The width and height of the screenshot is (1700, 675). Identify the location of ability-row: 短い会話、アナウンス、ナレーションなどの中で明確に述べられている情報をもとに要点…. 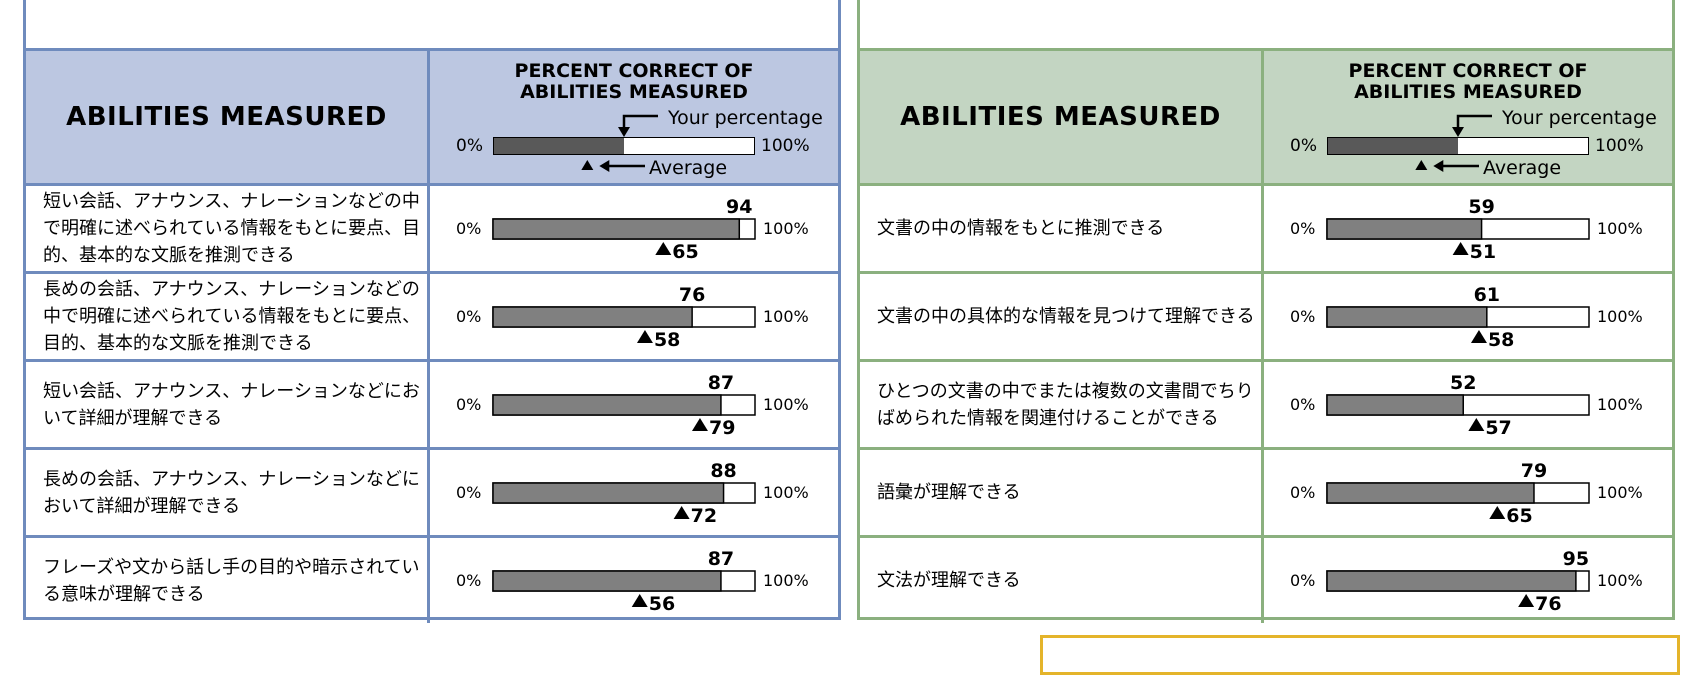
(432, 227).